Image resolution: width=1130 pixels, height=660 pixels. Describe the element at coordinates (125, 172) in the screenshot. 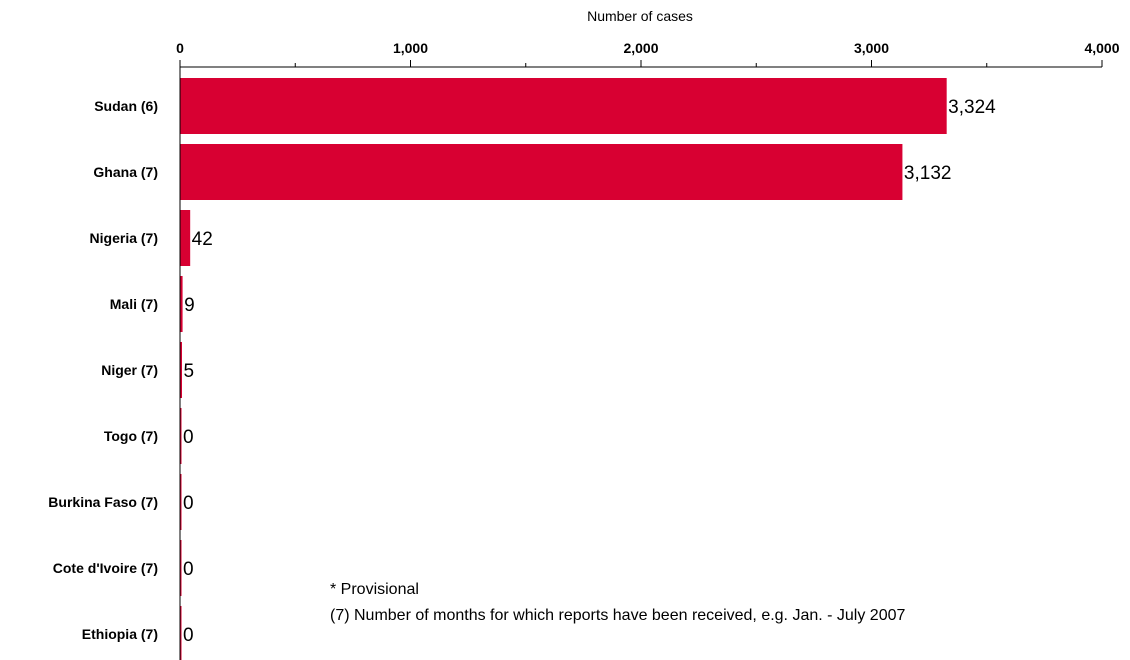

I see `category-label: Ghana (7)` at that location.